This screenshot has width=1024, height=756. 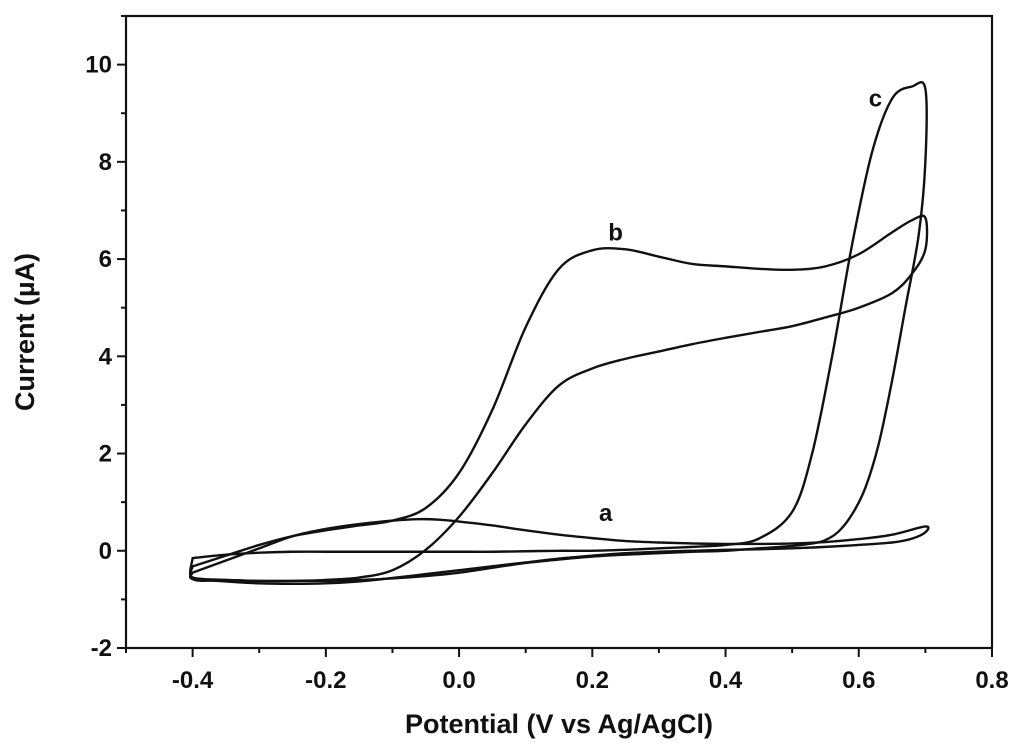 I want to click on x-tick-label: 0.6, so click(x=858, y=680).